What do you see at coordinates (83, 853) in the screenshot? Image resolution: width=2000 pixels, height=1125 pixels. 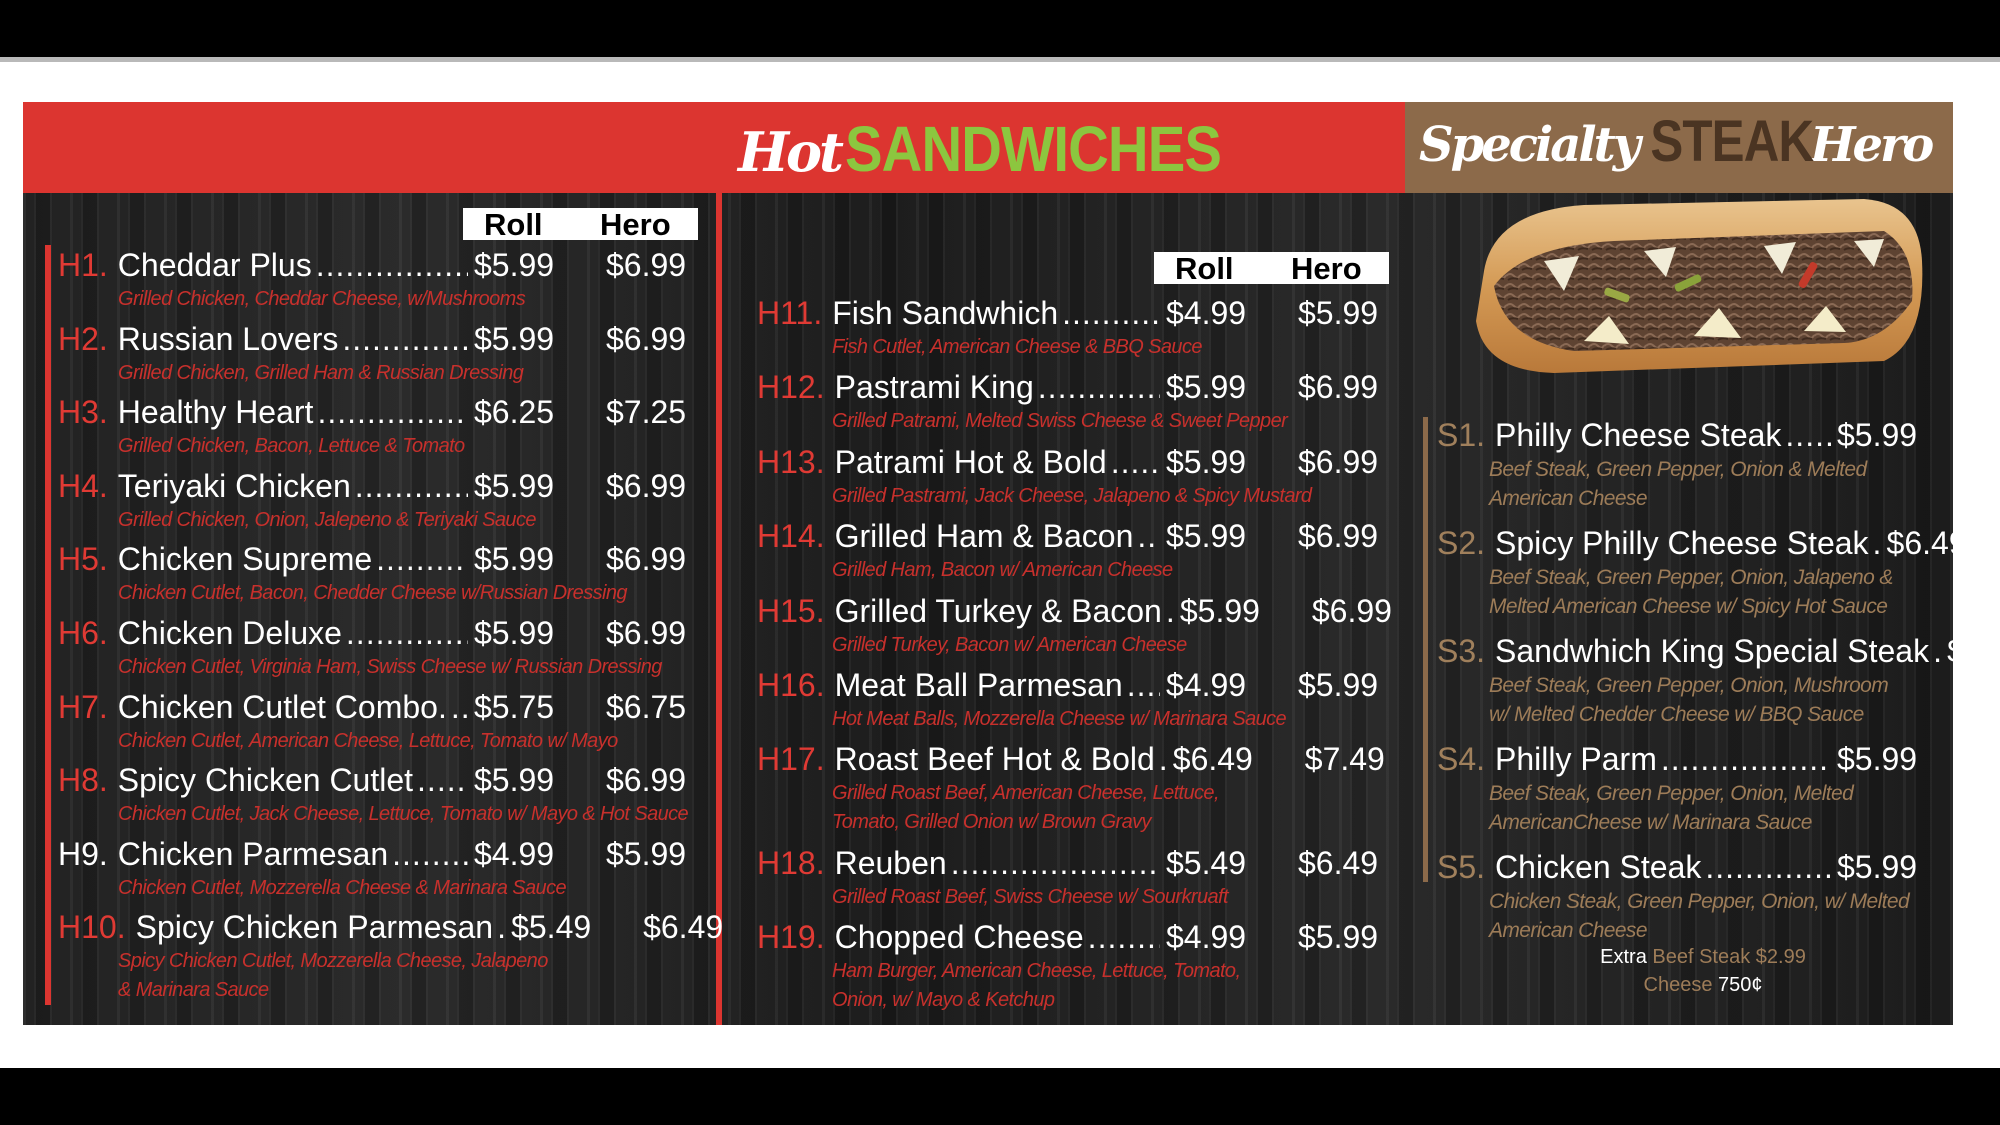 I see `item-code: H9.` at bounding box center [83, 853].